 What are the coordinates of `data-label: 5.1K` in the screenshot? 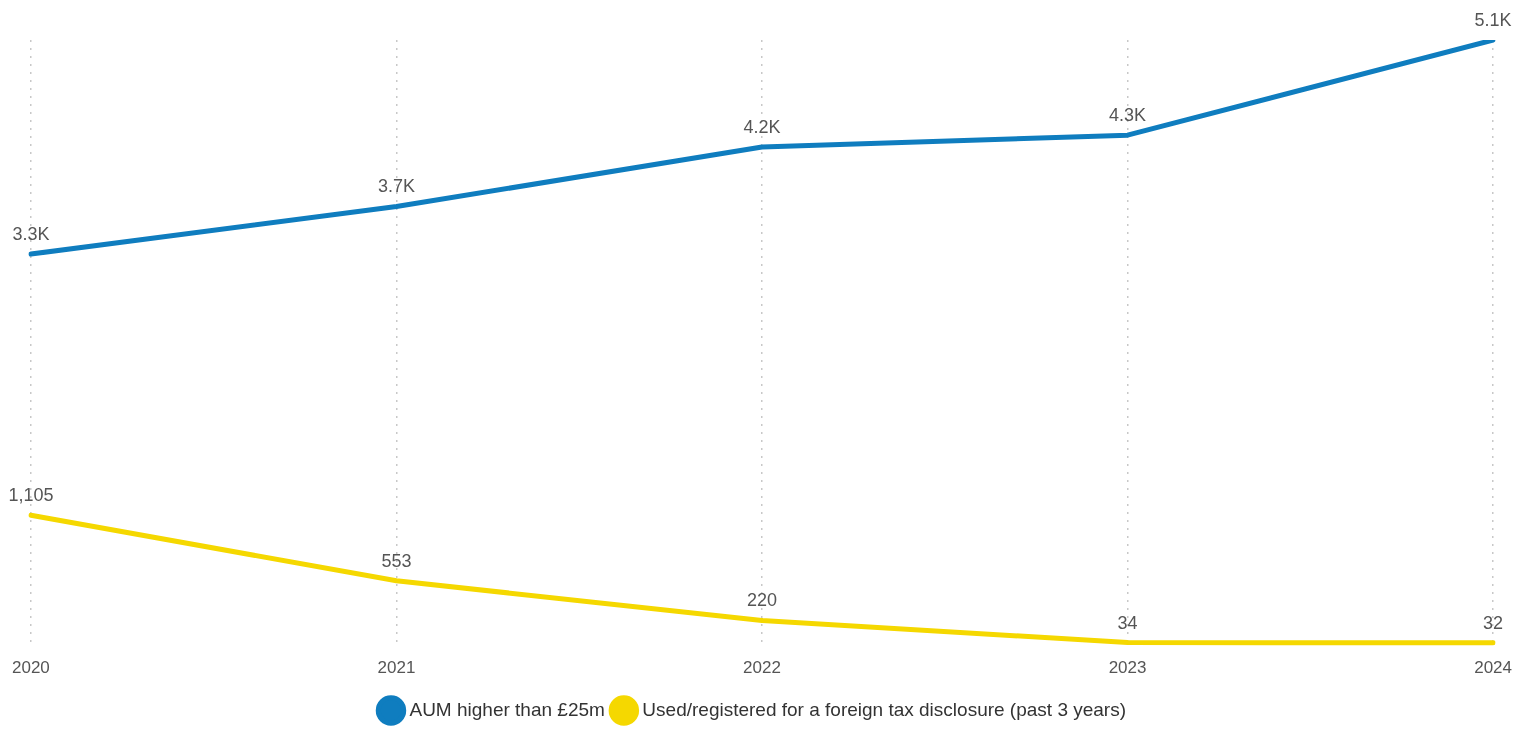 It's located at (1493, 19).